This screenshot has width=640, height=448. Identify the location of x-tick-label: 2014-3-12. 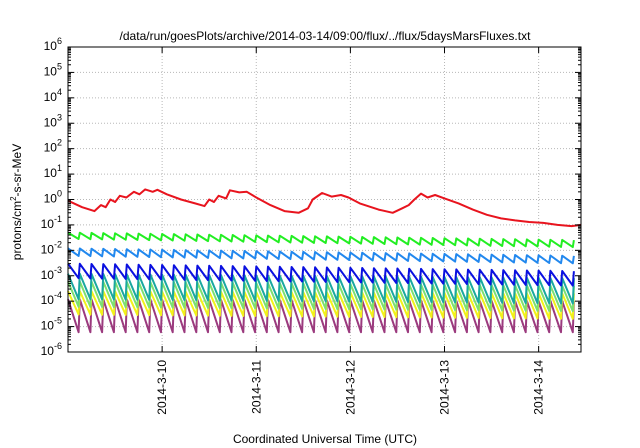
(350, 387).